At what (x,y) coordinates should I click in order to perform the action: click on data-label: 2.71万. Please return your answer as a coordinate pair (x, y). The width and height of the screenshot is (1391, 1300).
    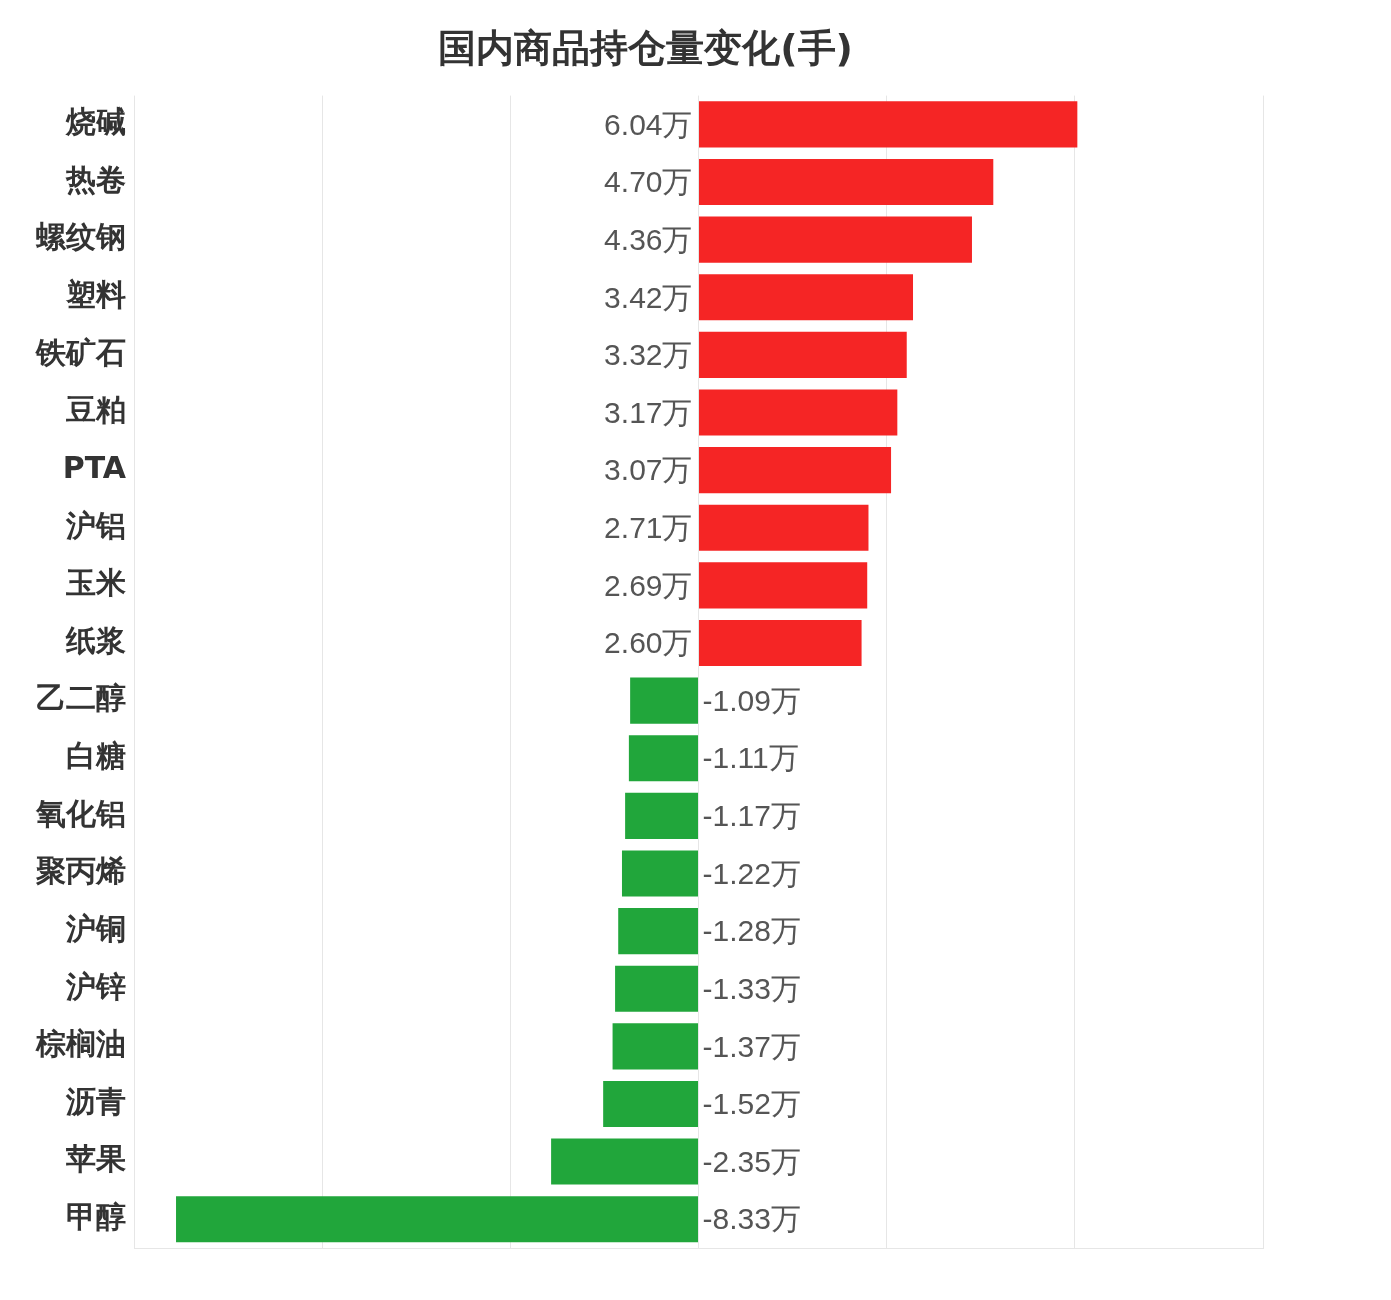
    Looking at the image, I should click on (648, 528).